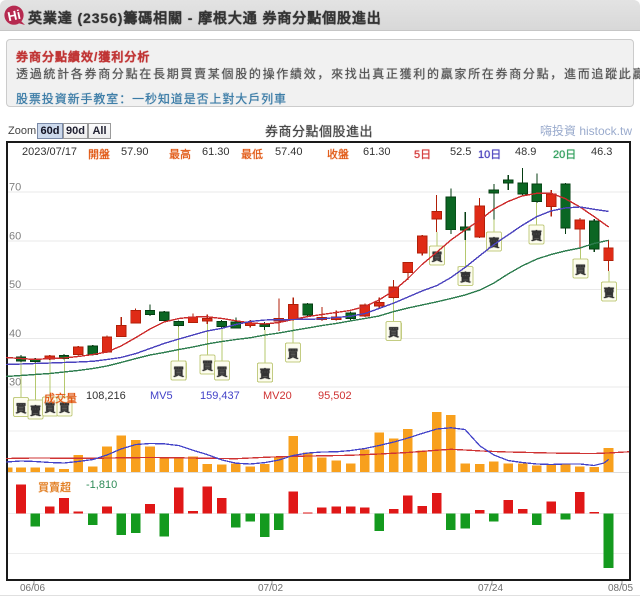  I want to click on svg-text: 60, so click(15, 236).